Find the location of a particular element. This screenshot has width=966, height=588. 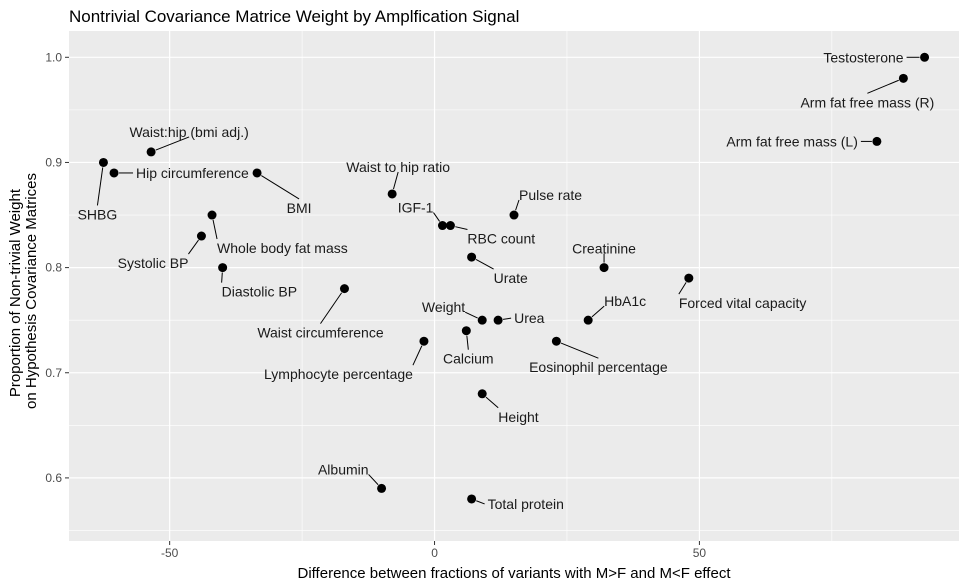

y-tick-label: 0.6 is located at coordinates (53, 478).